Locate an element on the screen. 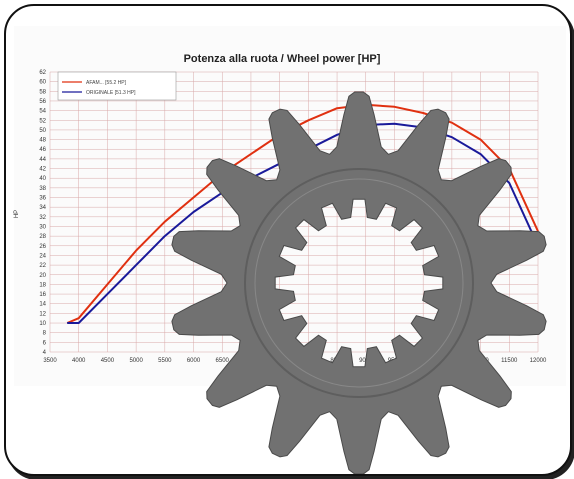 Image resolution: width=574 pixels, height=479 pixels. y-tick-label: 44 is located at coordinates (42, 160).